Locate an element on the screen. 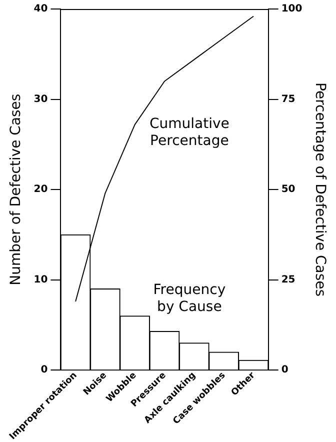 This screenshot has height=442, width=336. y2-tick-label: 25 is located at coordinates (288, 280).